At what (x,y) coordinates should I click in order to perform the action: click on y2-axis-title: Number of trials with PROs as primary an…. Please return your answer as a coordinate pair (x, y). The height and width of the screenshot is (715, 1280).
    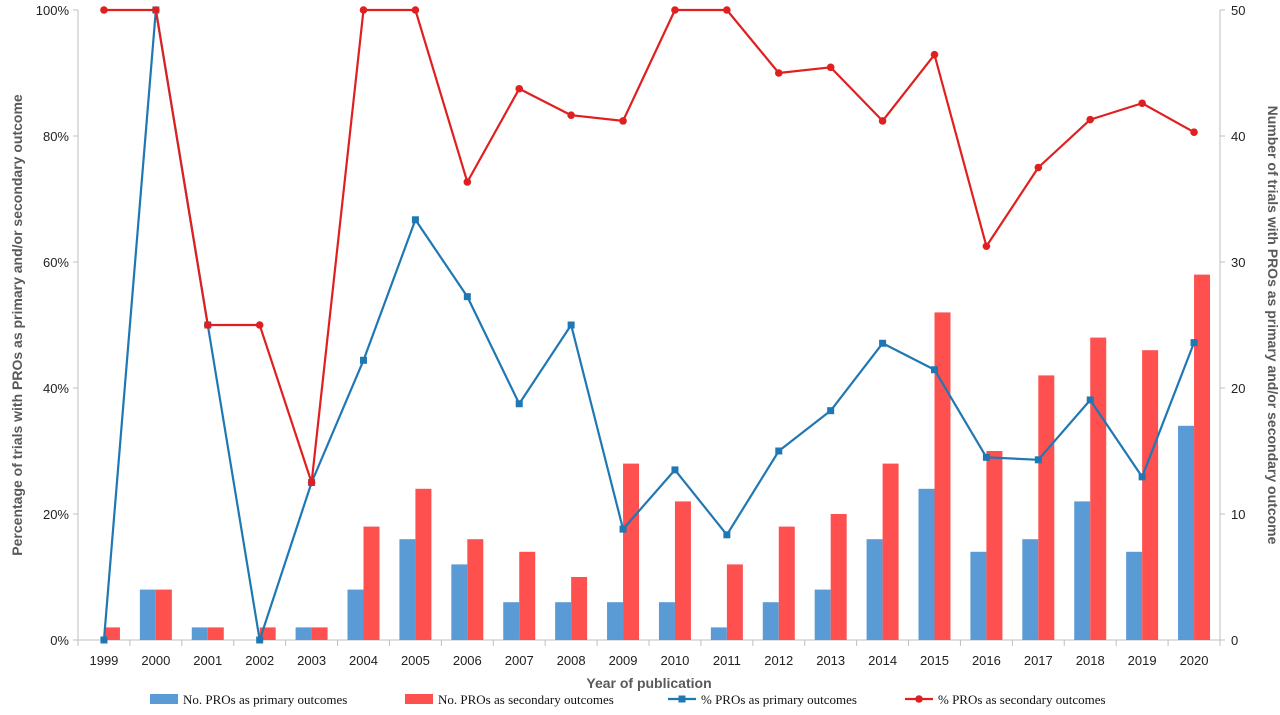
    Looking at the image, I should click on (1272, 325).